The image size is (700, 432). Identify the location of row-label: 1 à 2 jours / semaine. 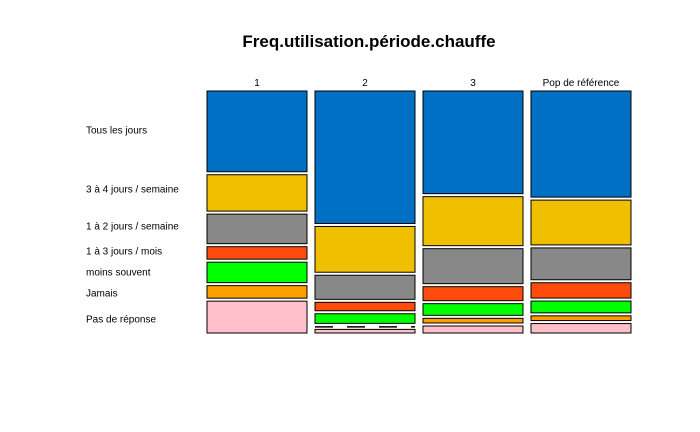
(132, 227).